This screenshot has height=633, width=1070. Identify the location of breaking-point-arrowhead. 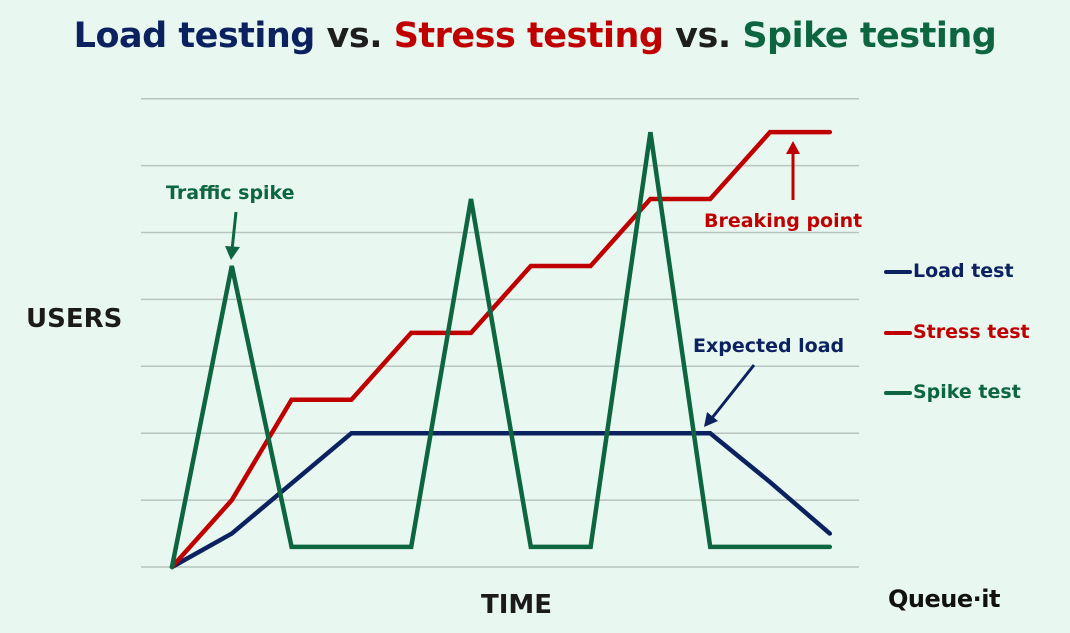
(793, 147).